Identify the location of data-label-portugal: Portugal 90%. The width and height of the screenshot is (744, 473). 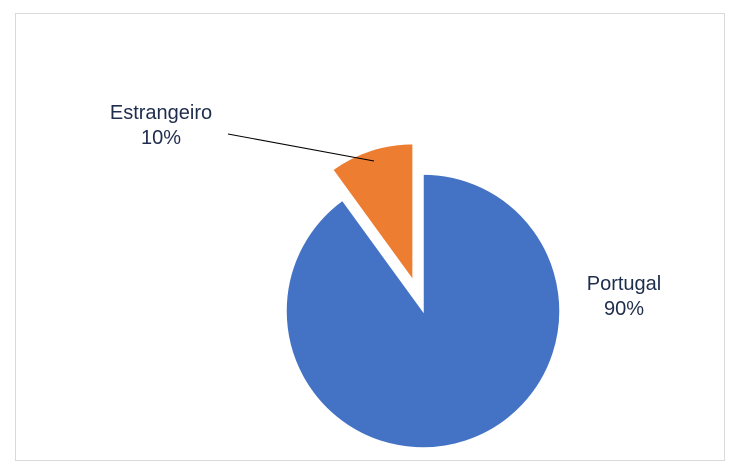
(624, 296).